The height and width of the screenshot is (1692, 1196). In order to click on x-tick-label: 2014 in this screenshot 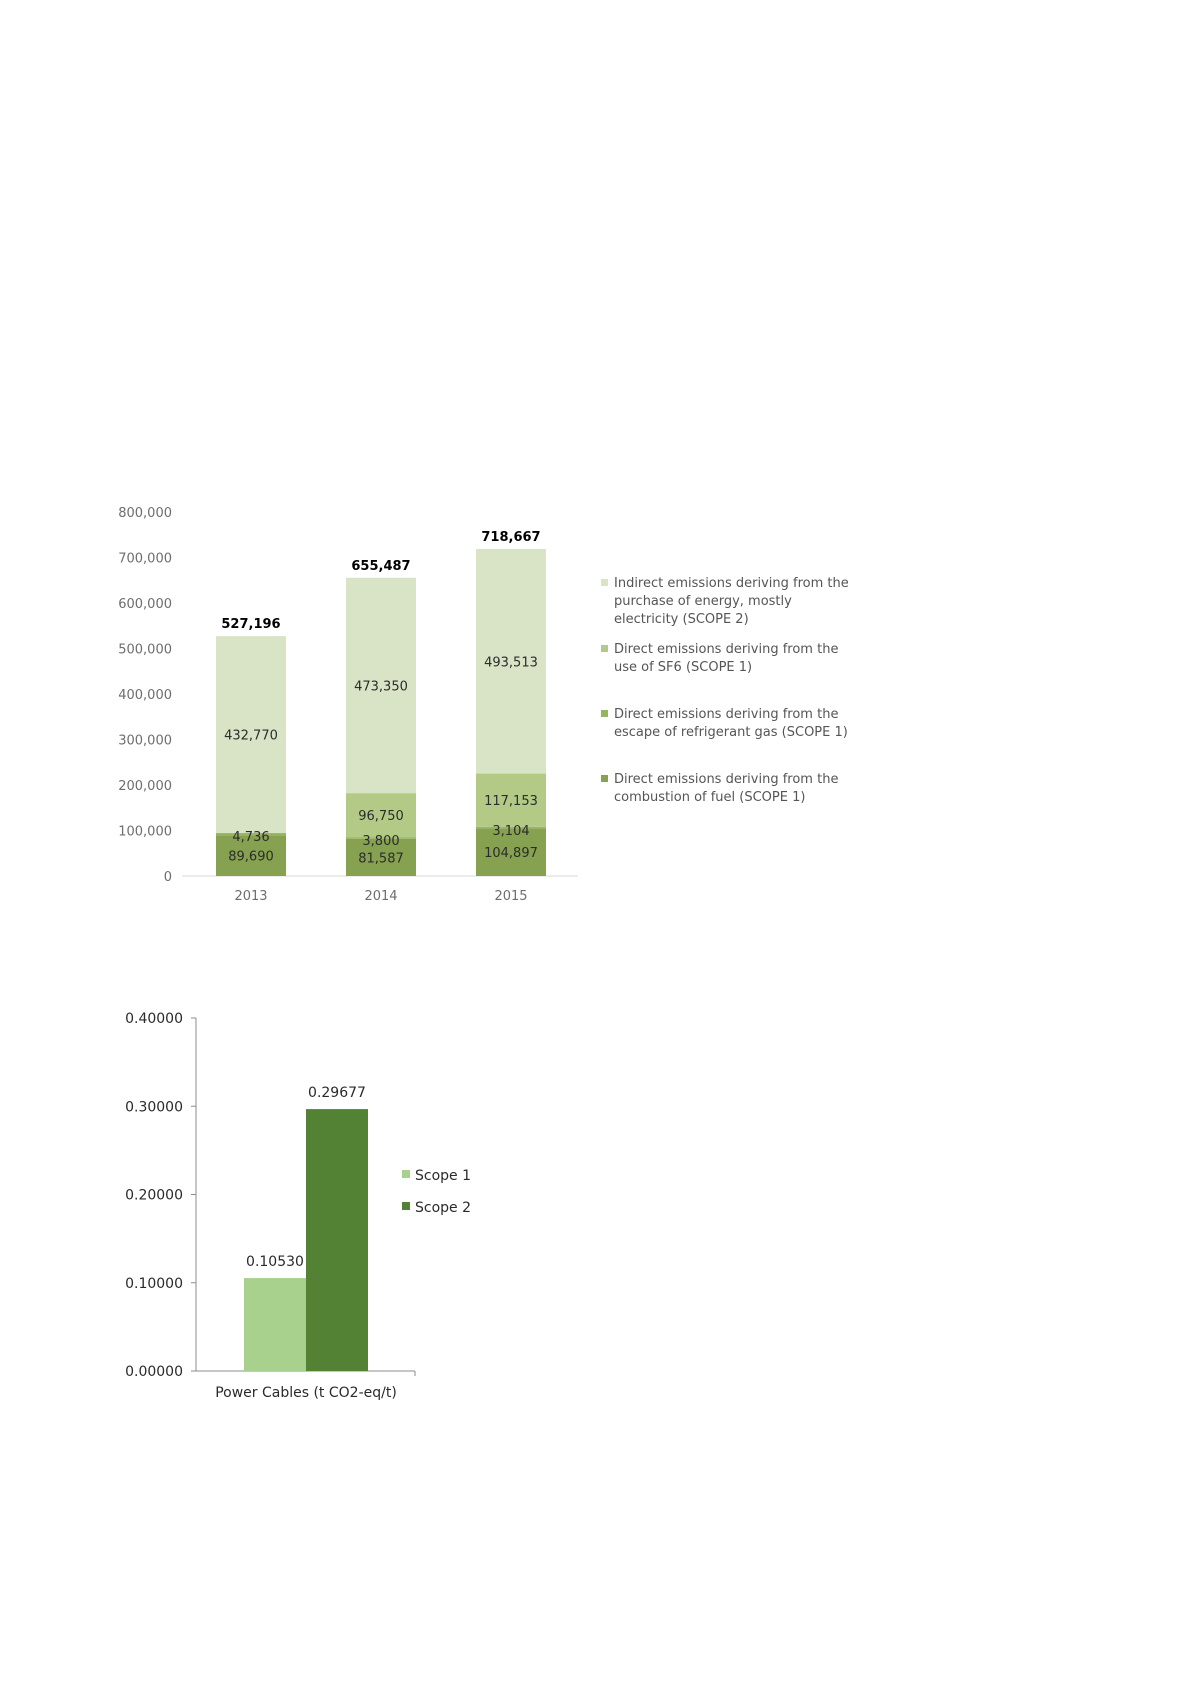, I will do `click(380, 896)`.